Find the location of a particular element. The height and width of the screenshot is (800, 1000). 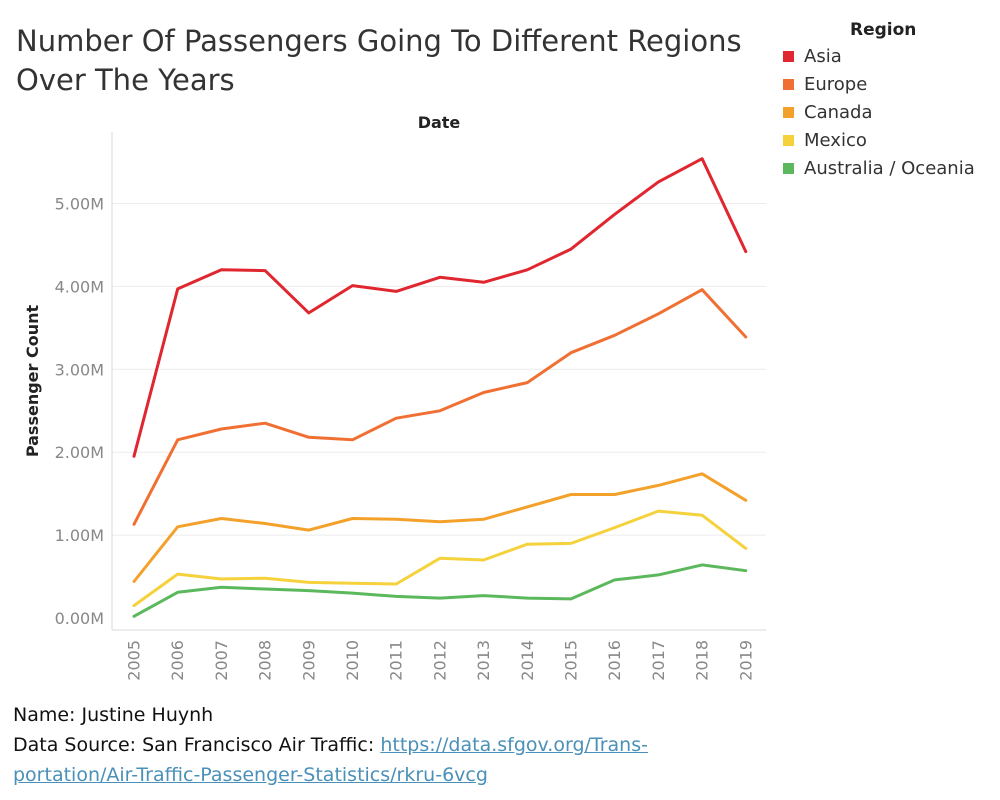

y-axis-title: Passenger Count is located at coordinates (32, 380).